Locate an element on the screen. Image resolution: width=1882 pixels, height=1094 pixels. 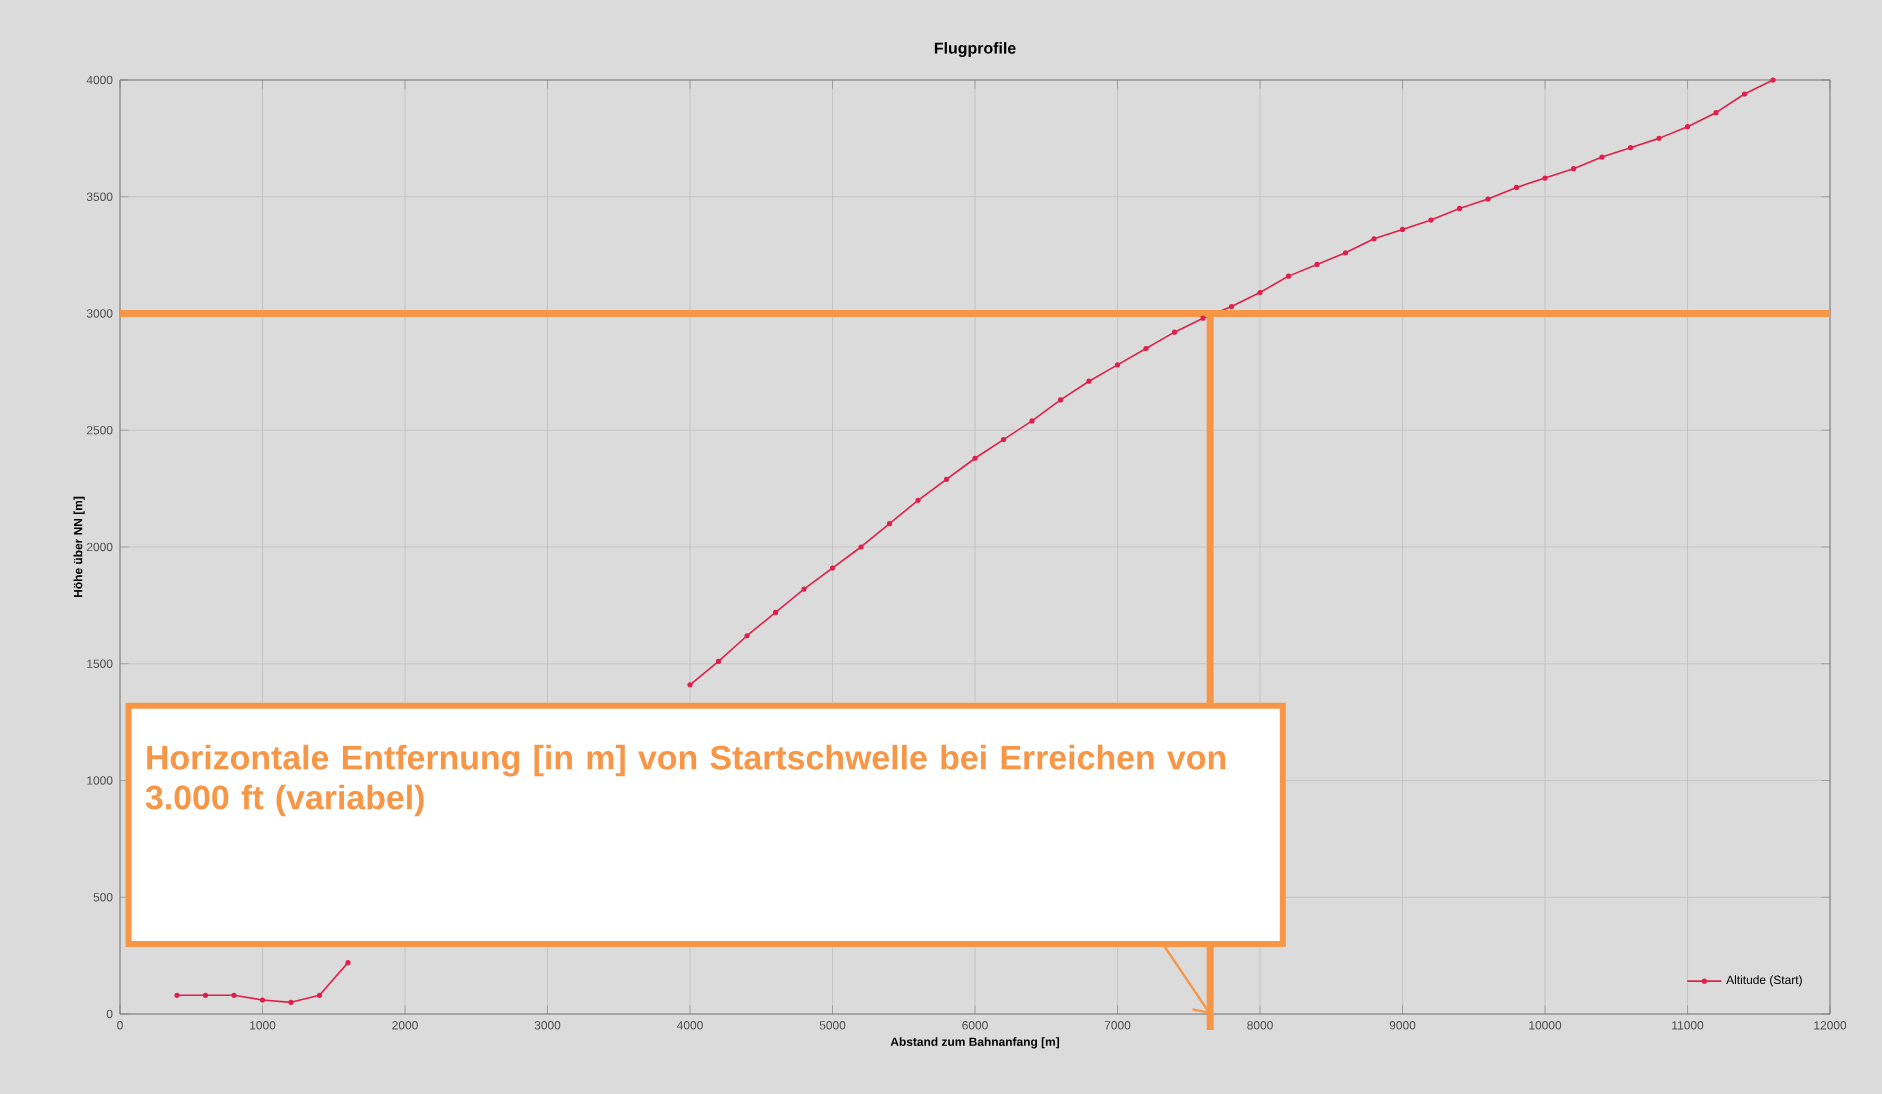
annotation: Horizontale Entfernung [in m] von Startschwelle bei Erreichen von 3.000 ft (variabel) is located at coordinates (685, 780).